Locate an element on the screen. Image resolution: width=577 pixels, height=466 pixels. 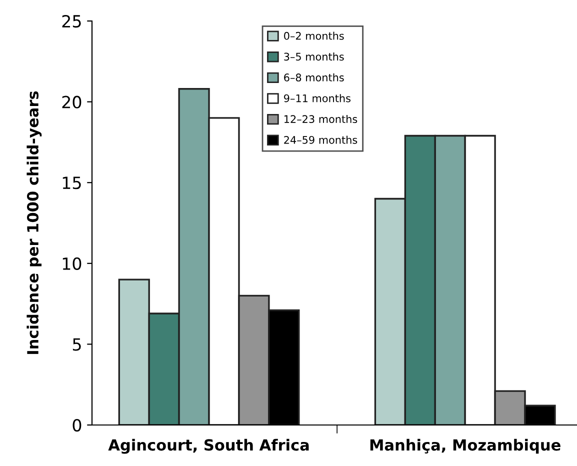
legend-label: 24–59 months is located at coordinates (321, 140).